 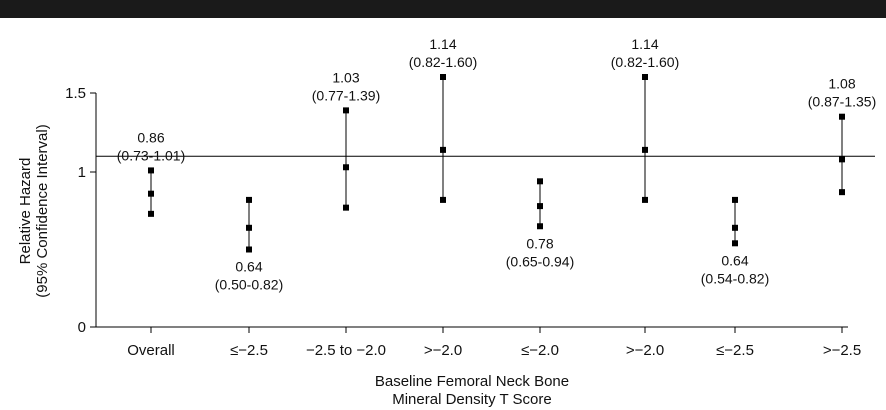 I want to click on y-tick-label: 1.5, so click(x=75, y=93).